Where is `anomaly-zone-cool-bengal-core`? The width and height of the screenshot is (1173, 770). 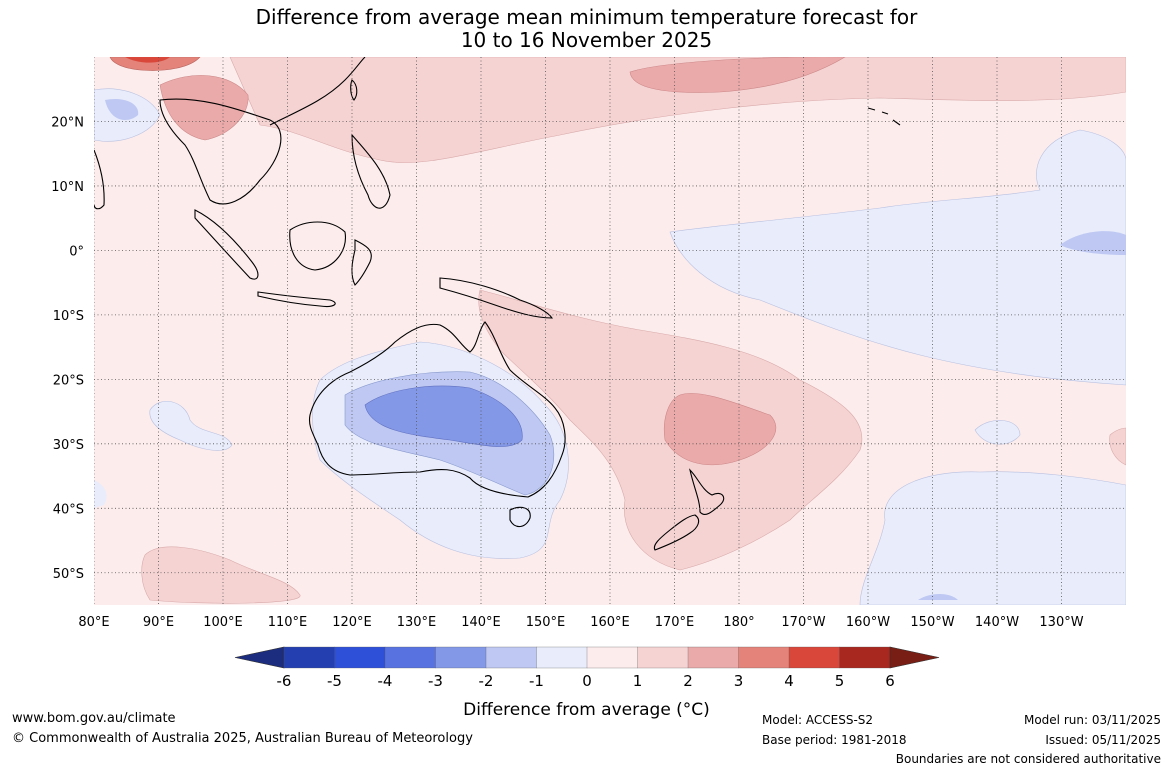
anomaly-zone-cool-bengal-core is located at coordinates (122, 109).